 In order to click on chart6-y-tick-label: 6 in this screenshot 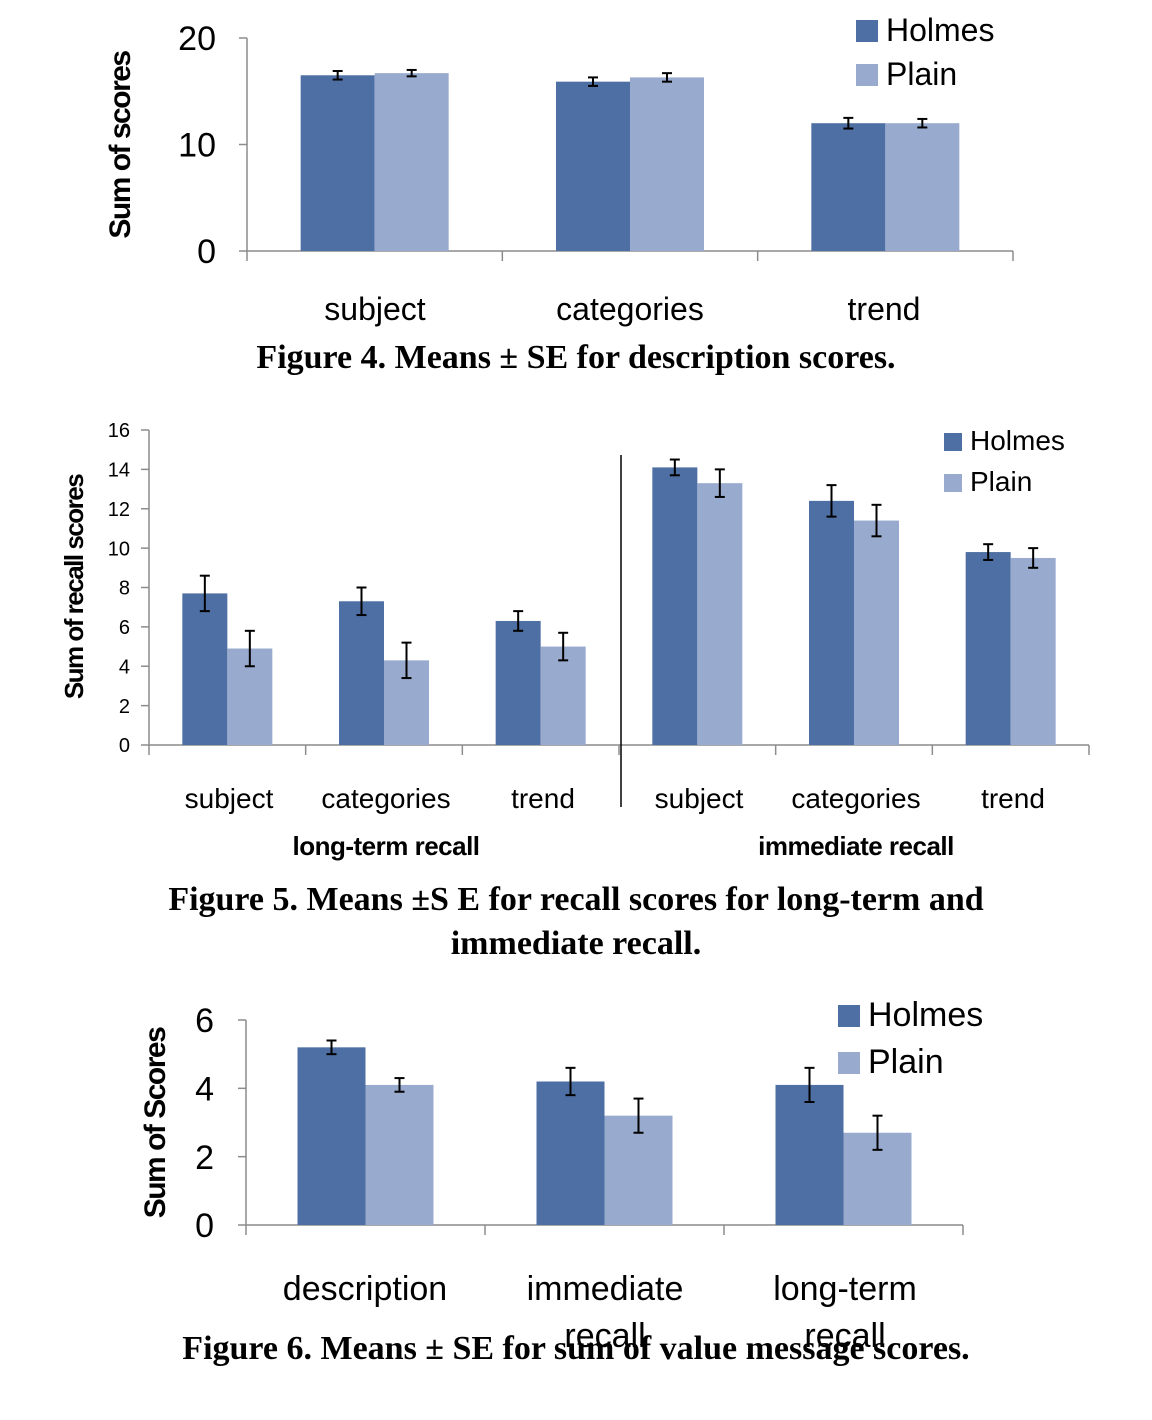, I will do `click(204, 1021)`.